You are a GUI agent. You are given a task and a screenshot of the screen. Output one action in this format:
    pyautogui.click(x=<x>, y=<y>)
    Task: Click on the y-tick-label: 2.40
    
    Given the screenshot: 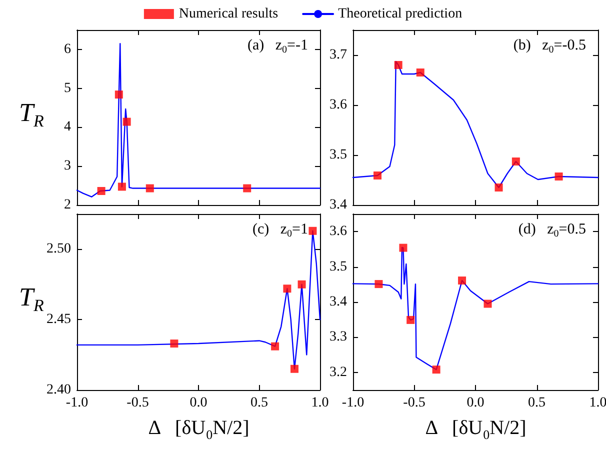 What is the action you would take?
    pyautogui.click(x=58, y=390)
    